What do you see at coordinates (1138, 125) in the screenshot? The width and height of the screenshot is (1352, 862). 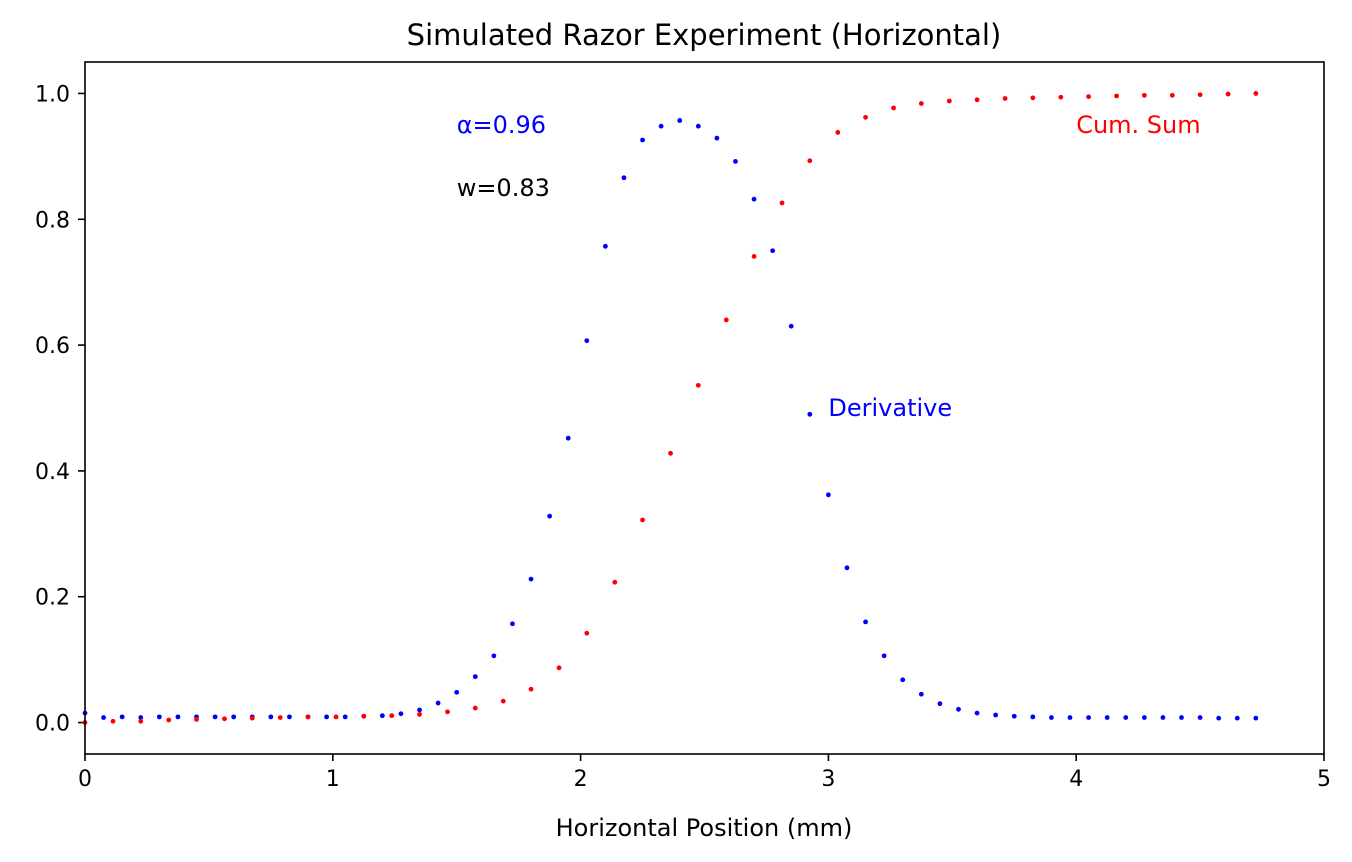 I see `annotation-label: Cum. Sum` at bounding box center [1138, 125].